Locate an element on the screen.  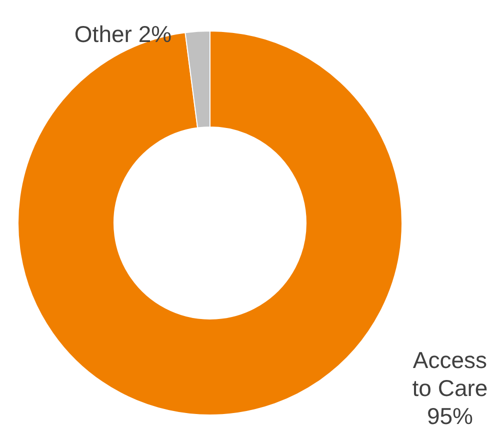
data-label: 95% is located at coordinates (450, 416).